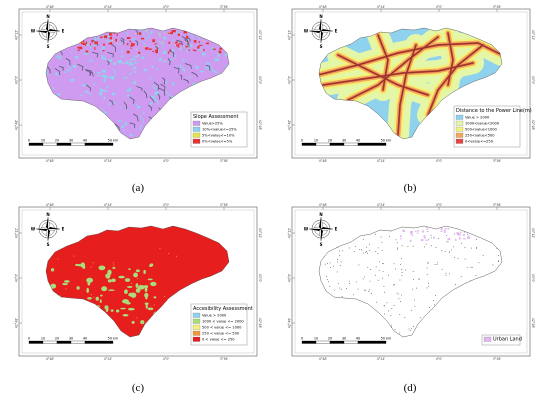  Describe the element at coordinates (410, 388) in the screenshot. I see `caption-d: (d)` at that location.